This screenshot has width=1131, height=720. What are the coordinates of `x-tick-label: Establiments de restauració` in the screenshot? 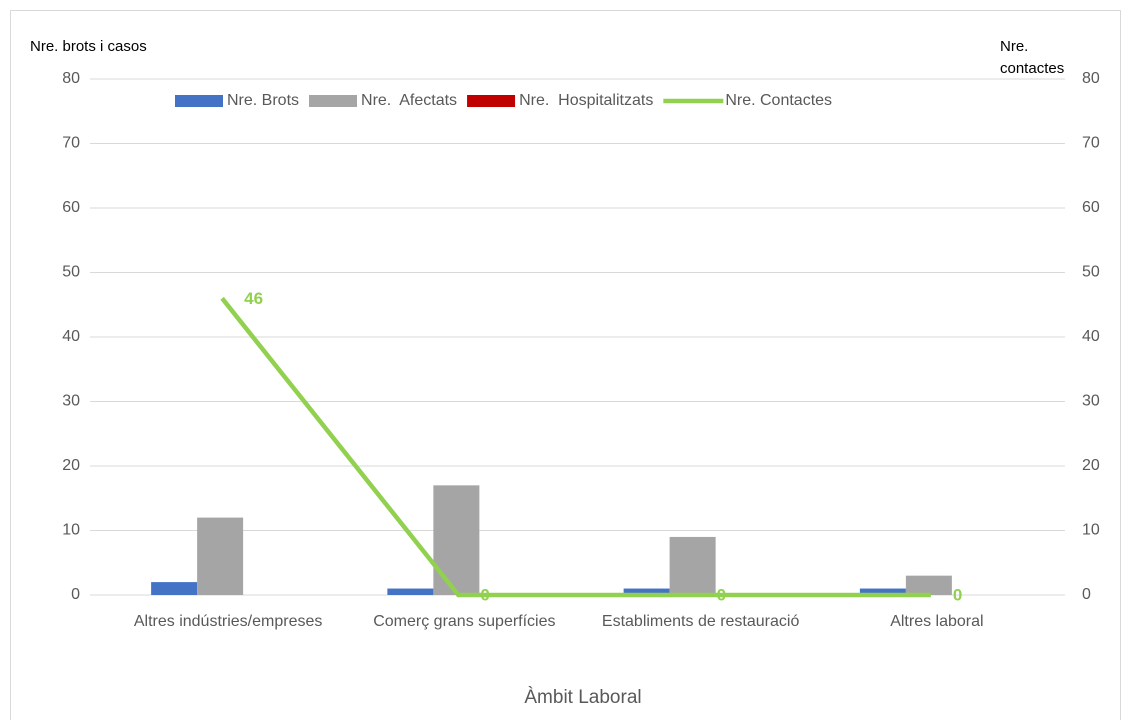 It's located at (701, 621).